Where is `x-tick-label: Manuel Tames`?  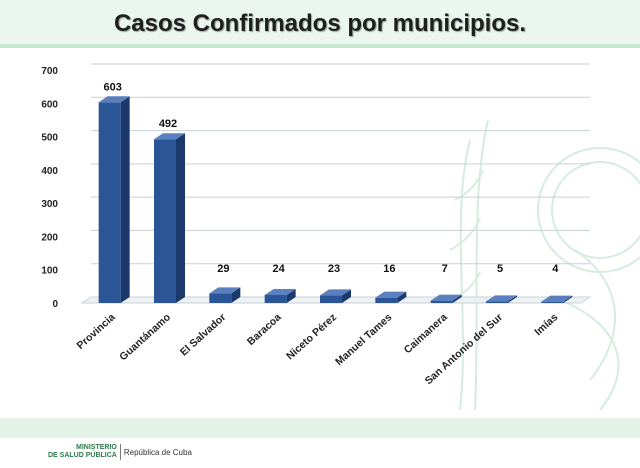 x-tick-label: Manuel Tames is located at coordinates (363, 339).